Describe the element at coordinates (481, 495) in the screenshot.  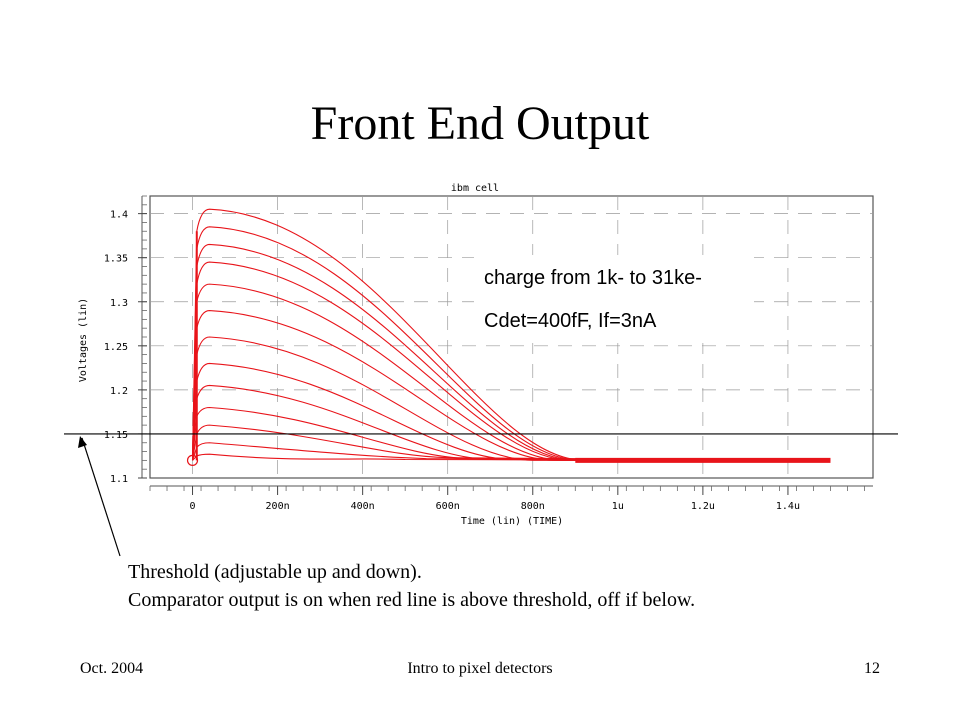
I see `threshold-group` at that location.